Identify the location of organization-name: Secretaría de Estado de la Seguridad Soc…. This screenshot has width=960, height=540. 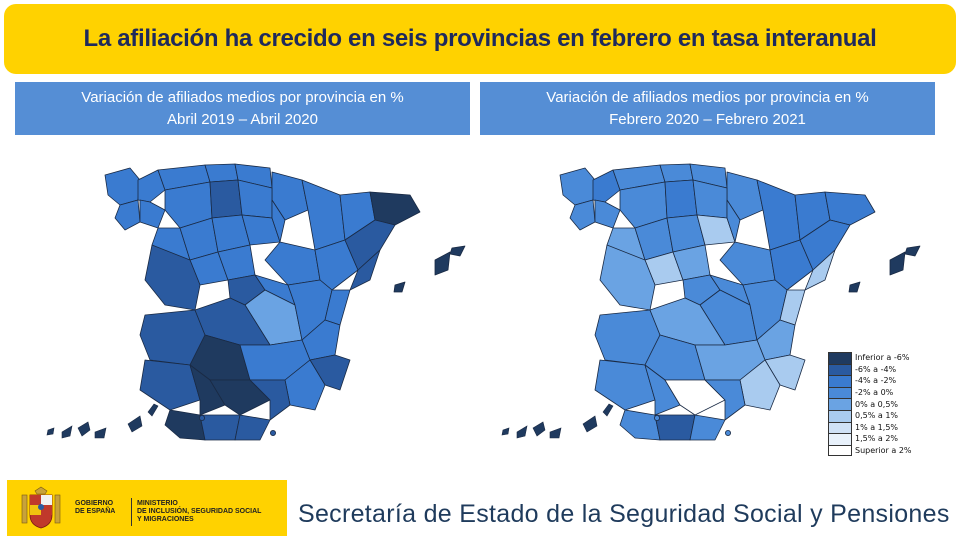
(624, 514).